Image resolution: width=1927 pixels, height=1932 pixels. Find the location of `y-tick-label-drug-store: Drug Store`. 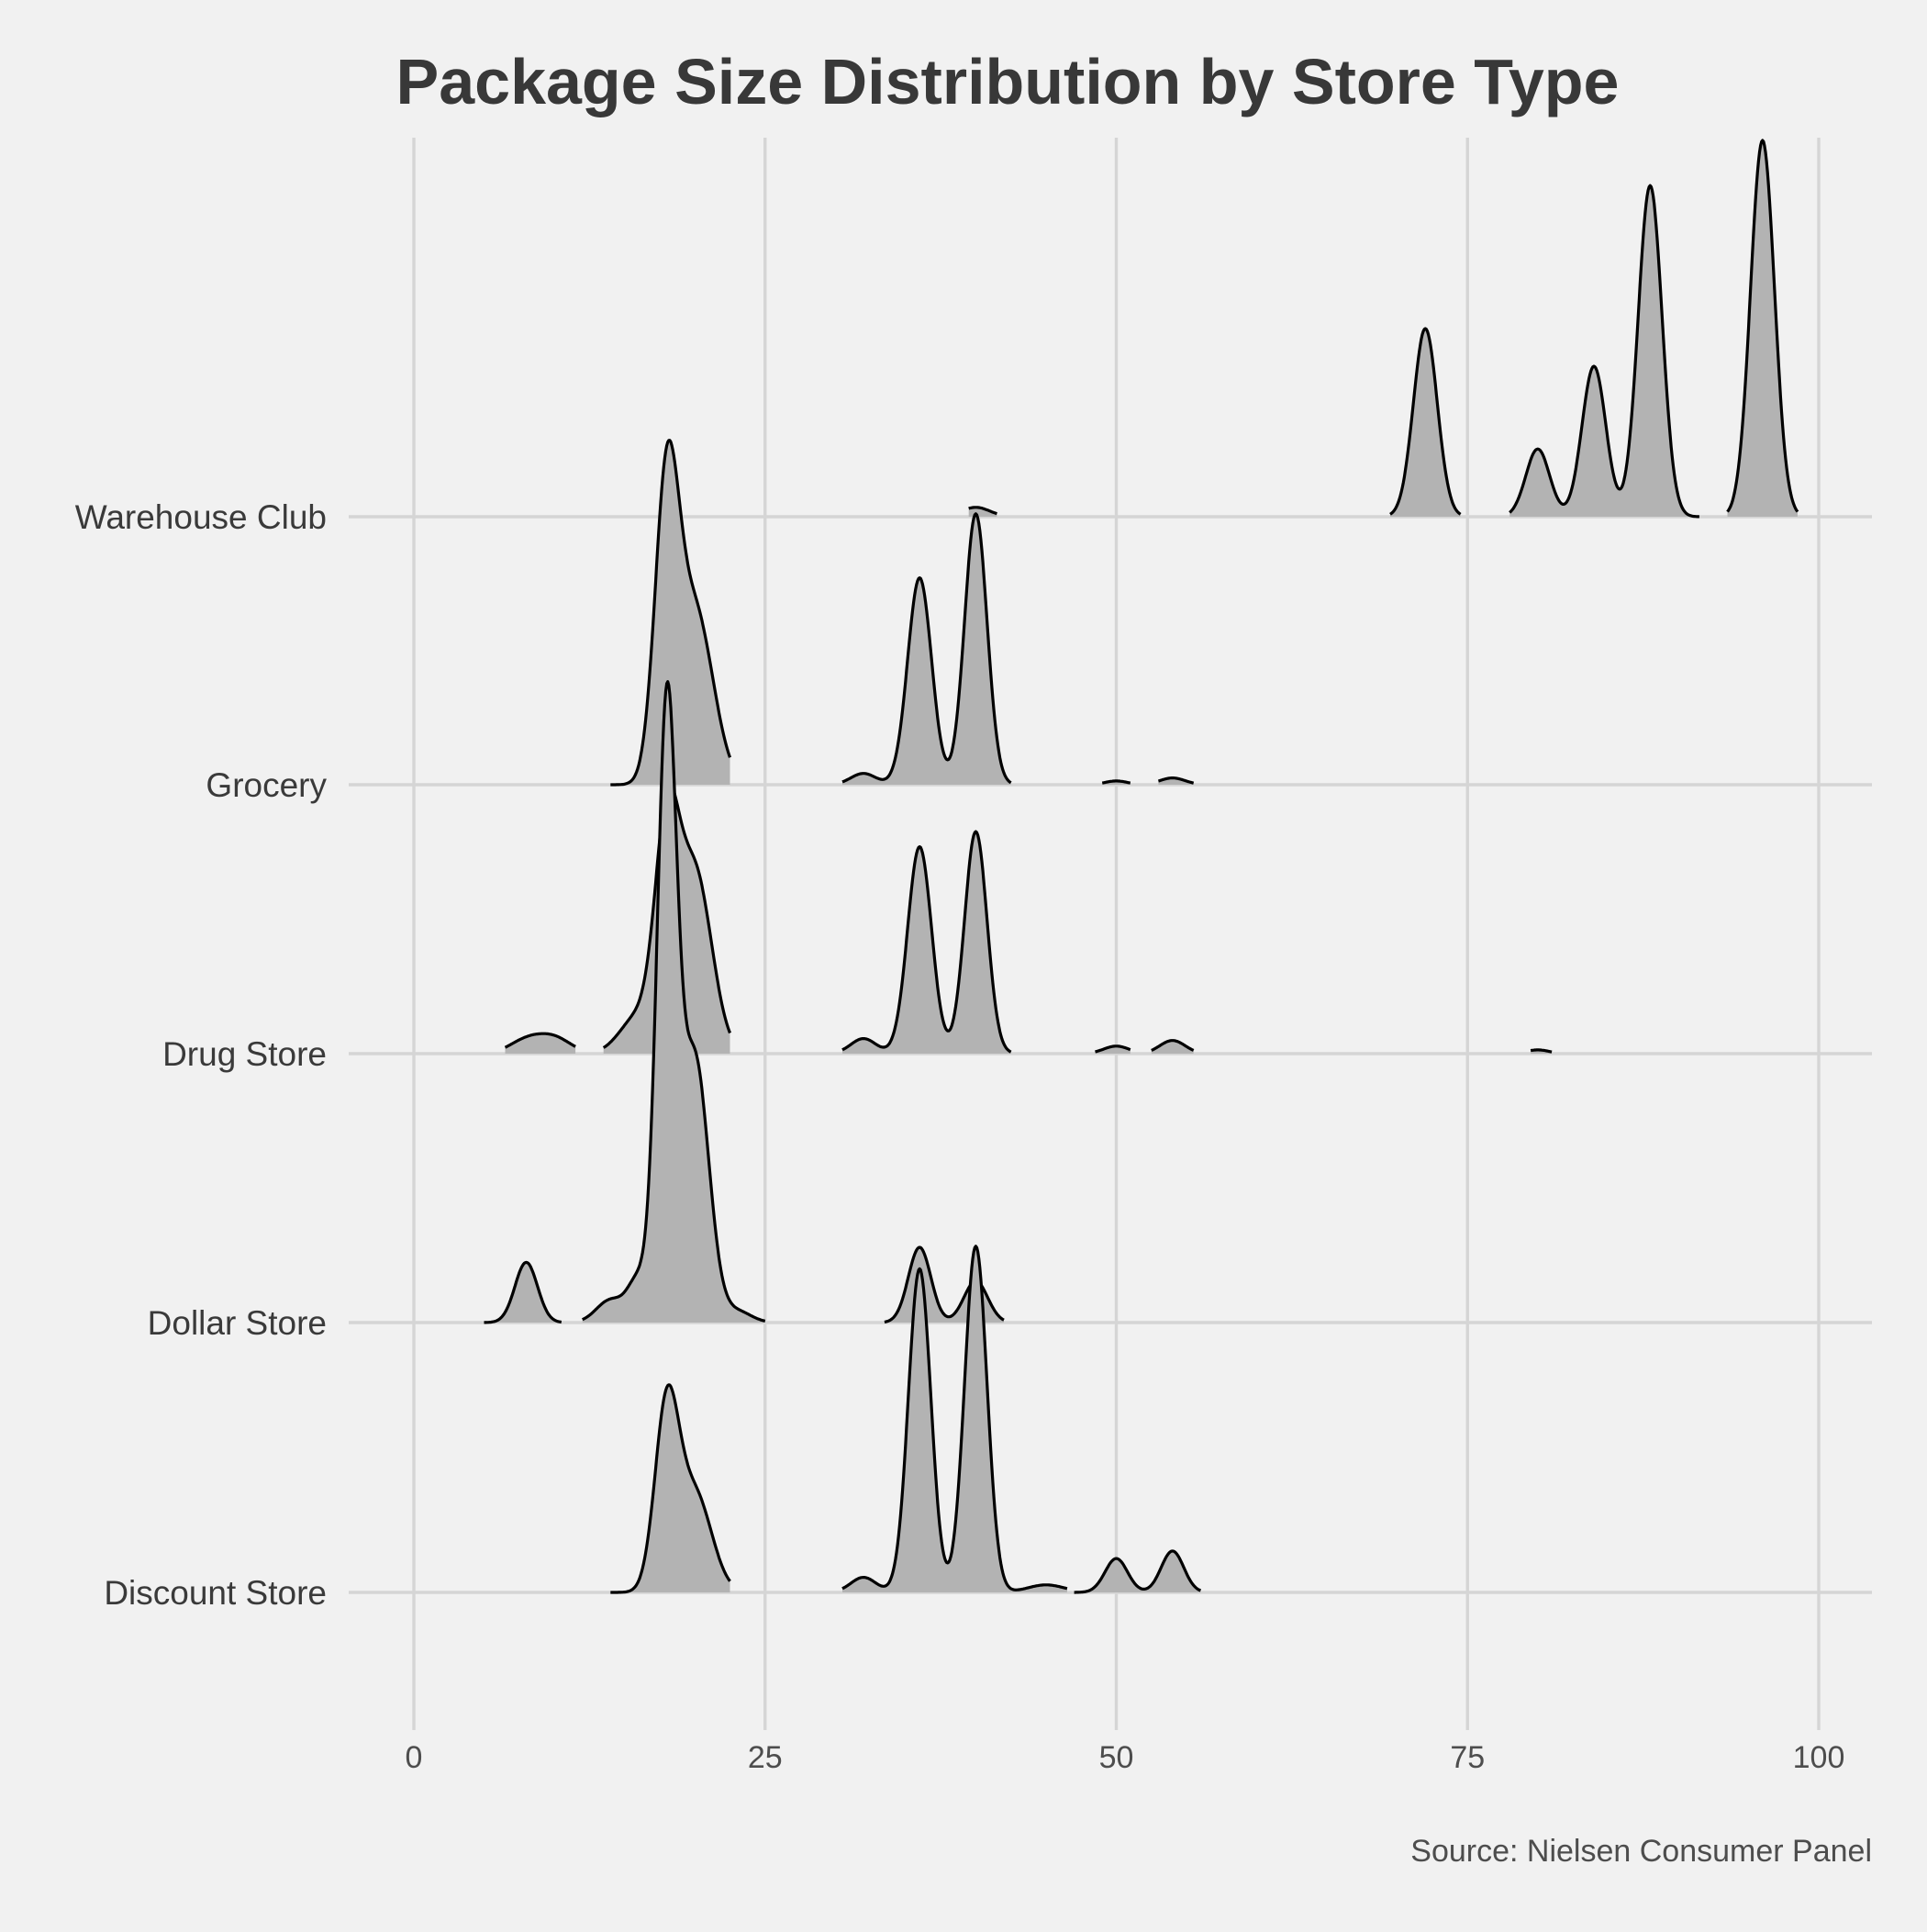

y-tick-label-drug-store: Drug Store is located at coordinates (244, 1054).